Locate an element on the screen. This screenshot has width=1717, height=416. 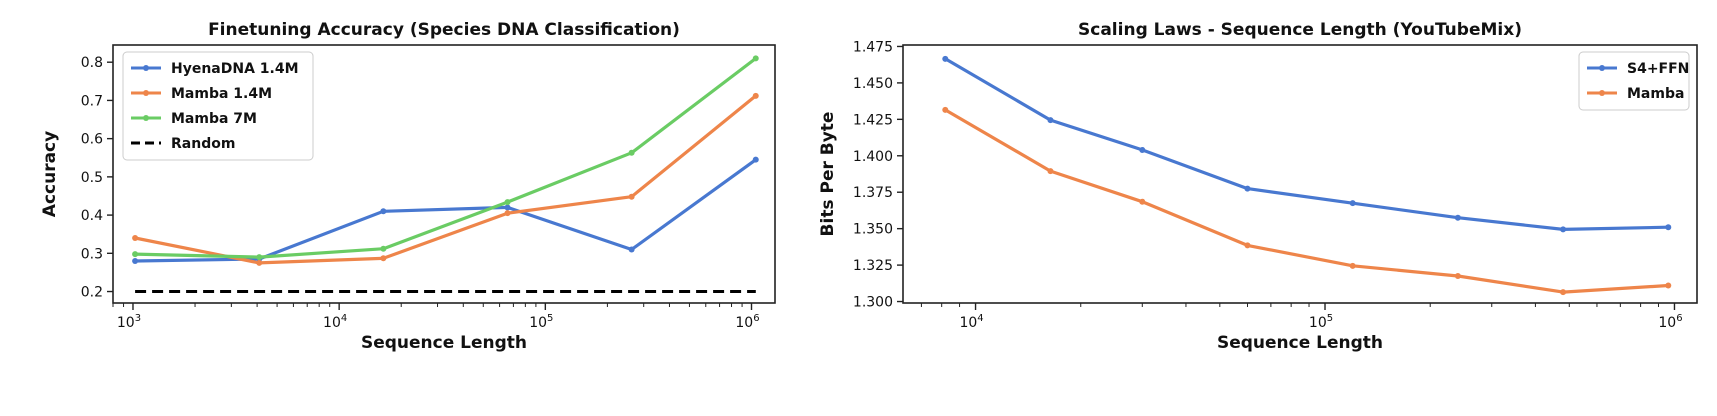
chart1-series-mamba-1-4m-line is located at coordinates (445, 179).